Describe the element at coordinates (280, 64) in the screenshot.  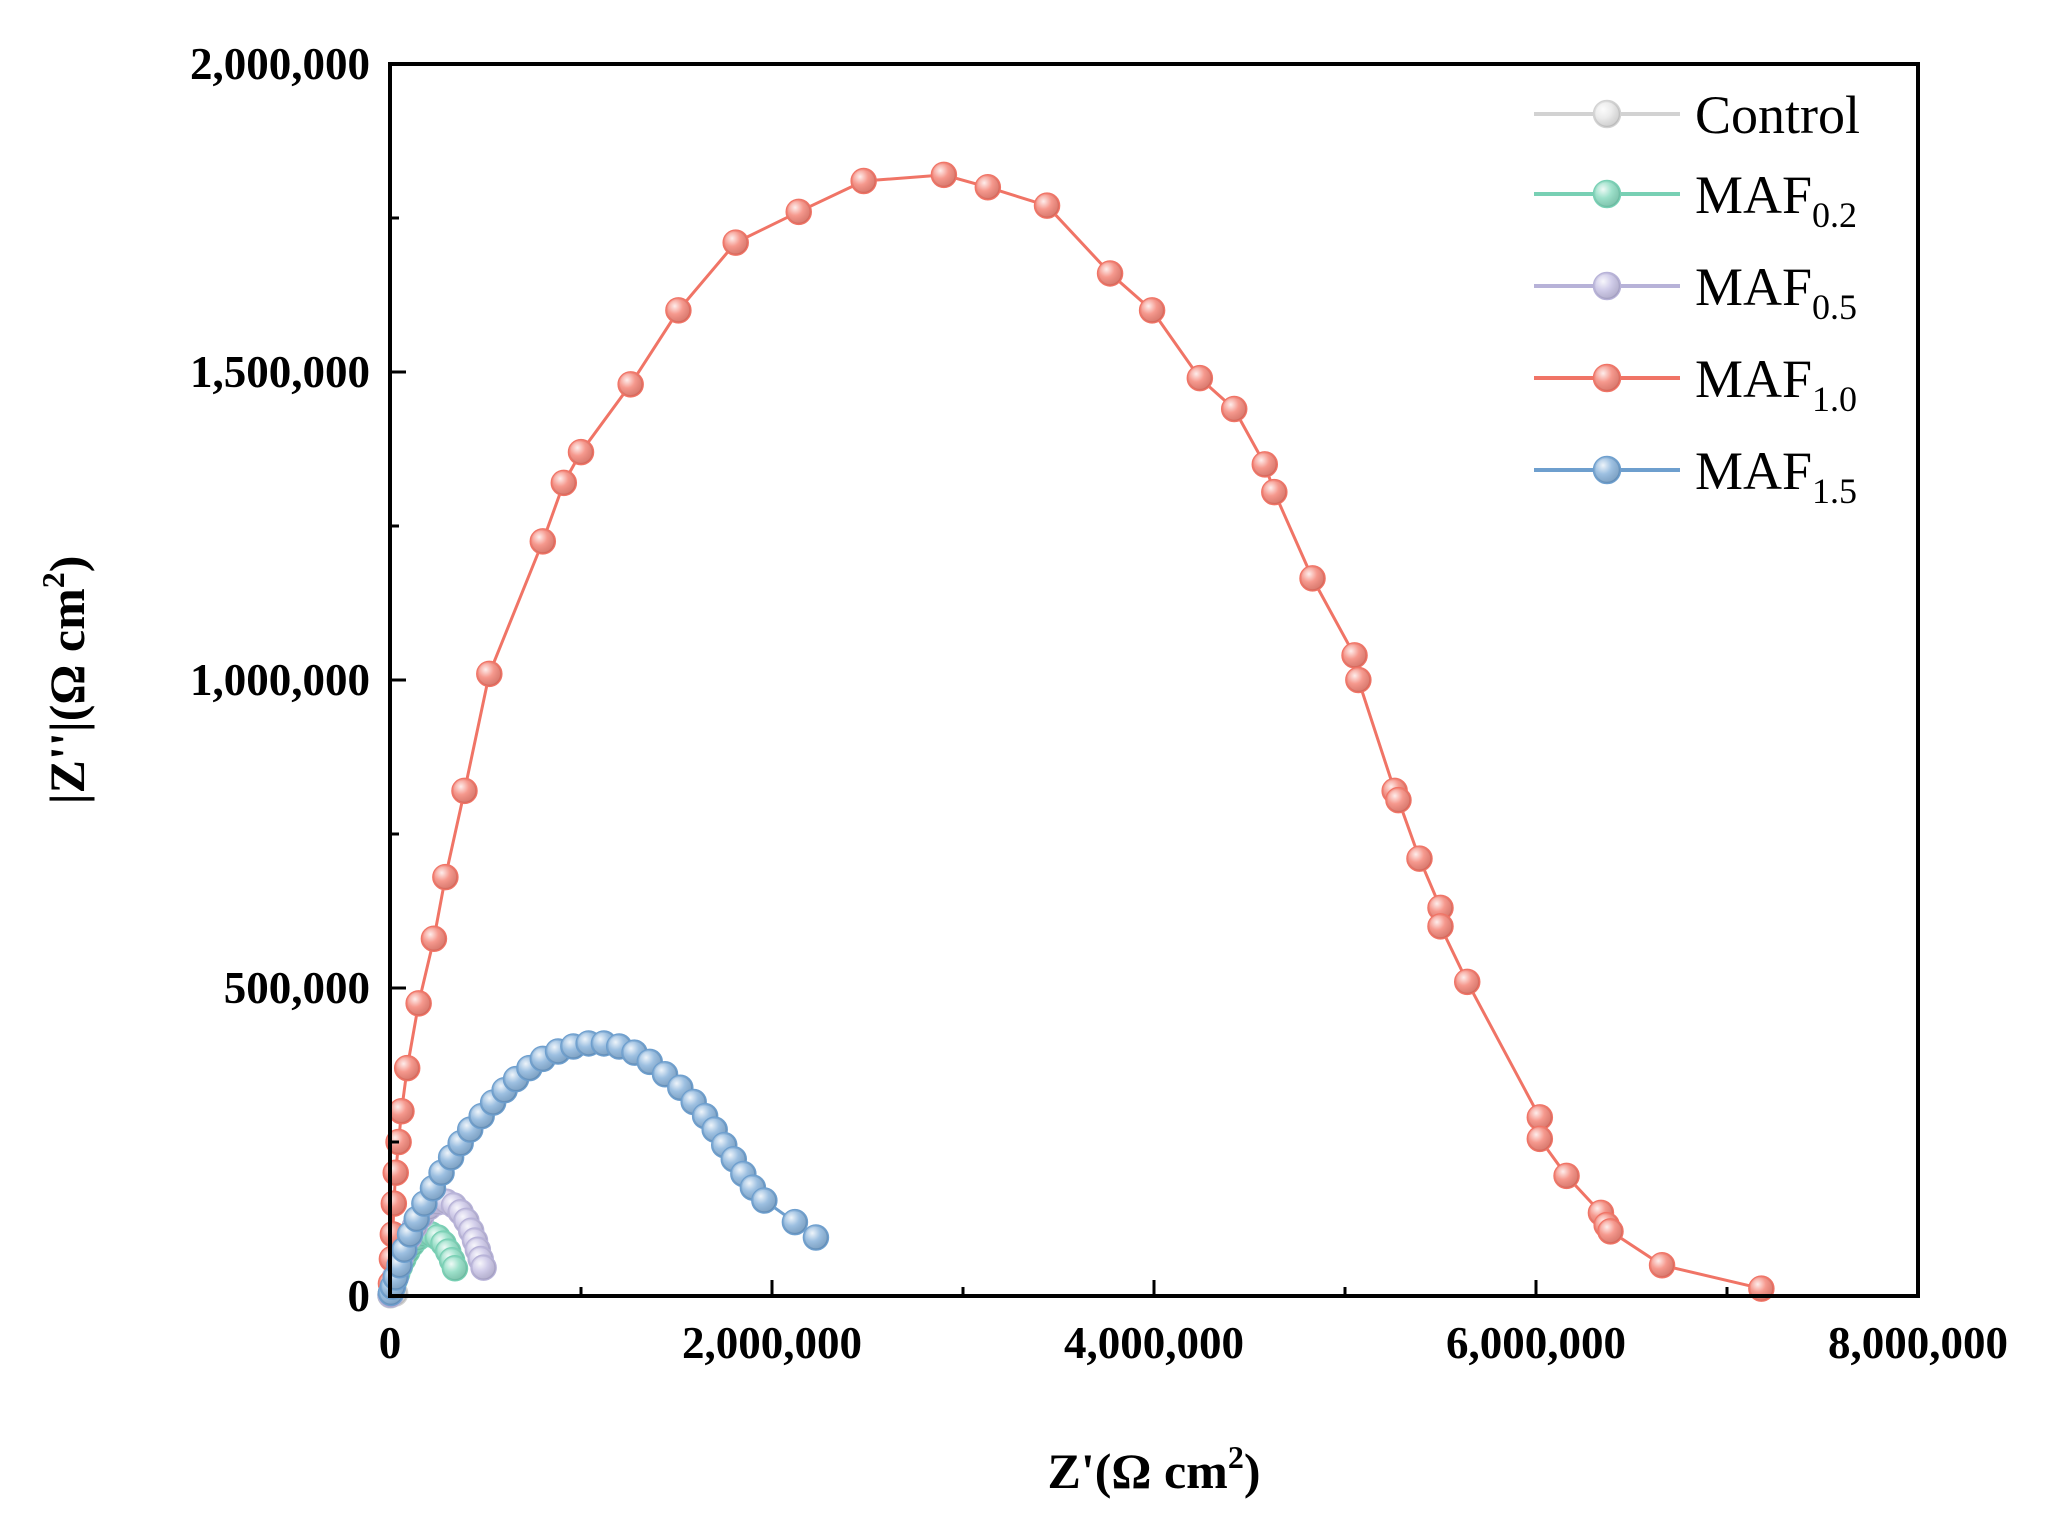
I see `y-tick-label: 2,000,000` at that location.